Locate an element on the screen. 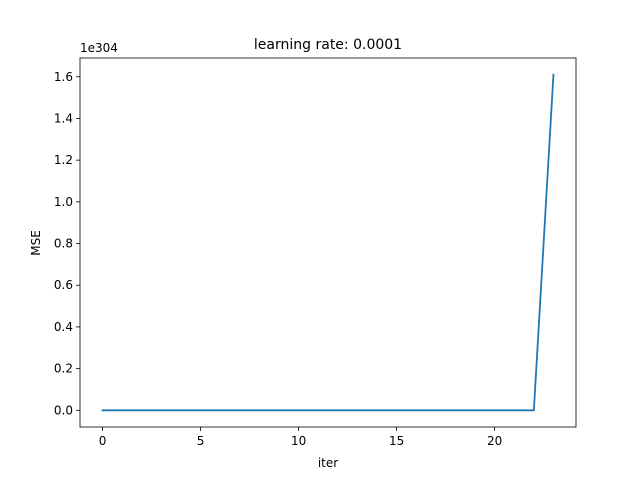  chart-title: learning rate: 0.0001 is located at coordinates (328, 45).